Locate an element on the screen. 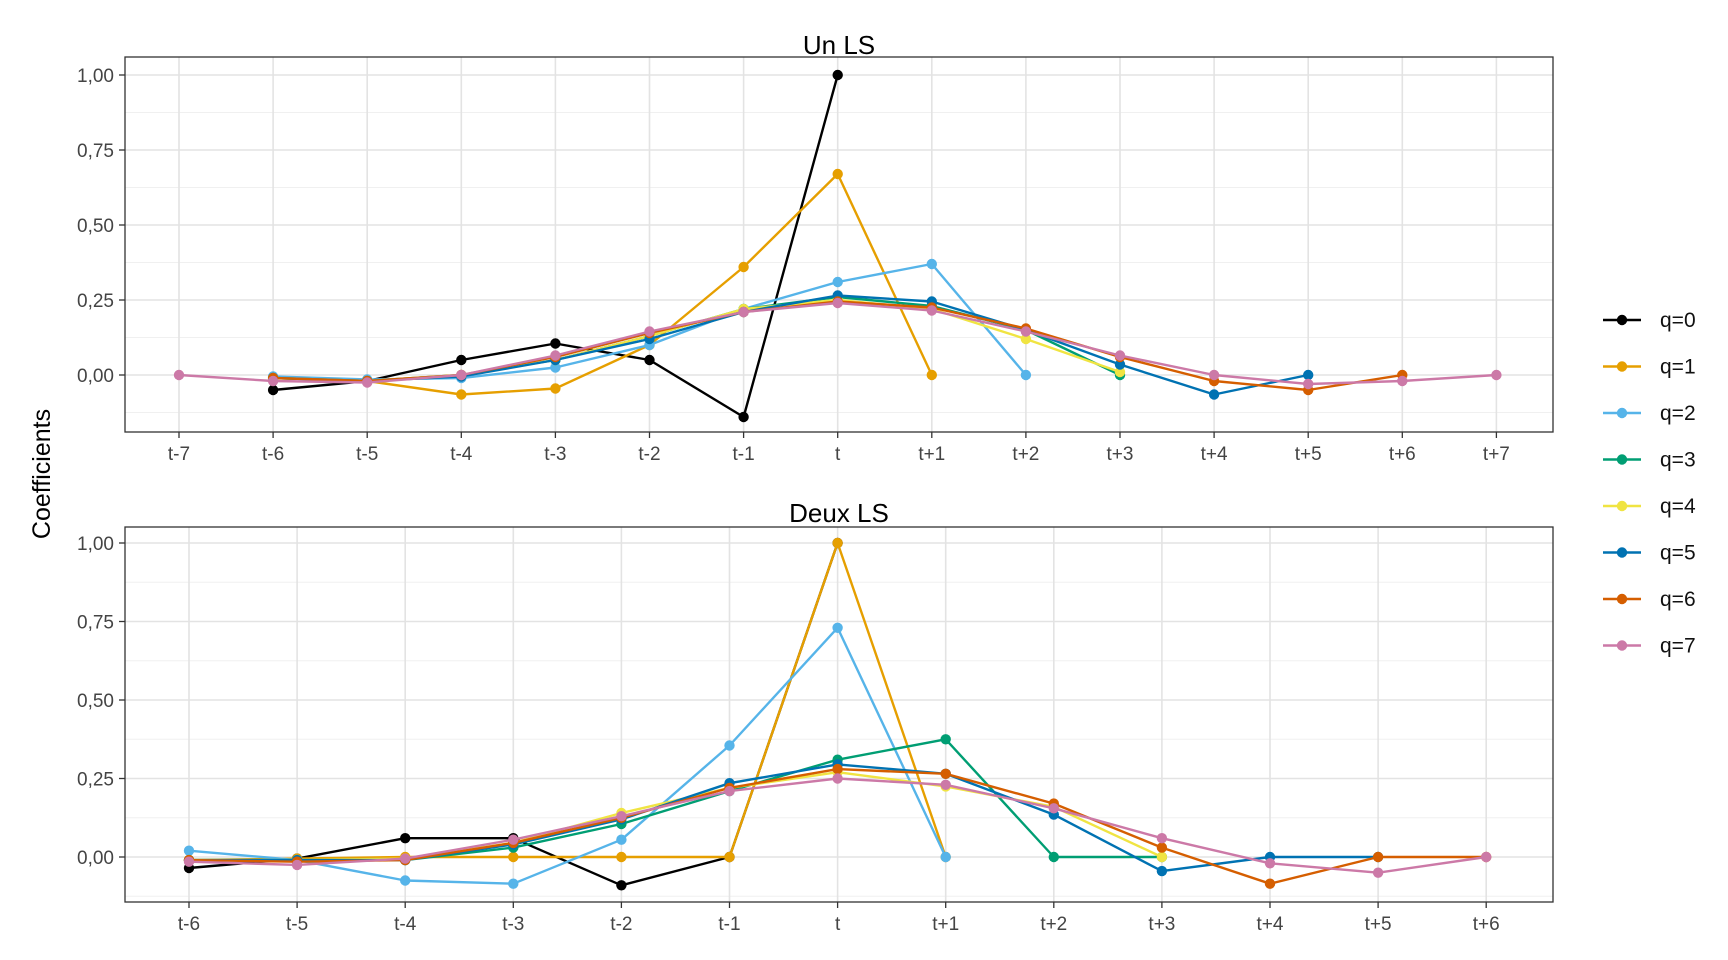  legend-item-q2-label: q=2 is located at coordinates (1678, 413).